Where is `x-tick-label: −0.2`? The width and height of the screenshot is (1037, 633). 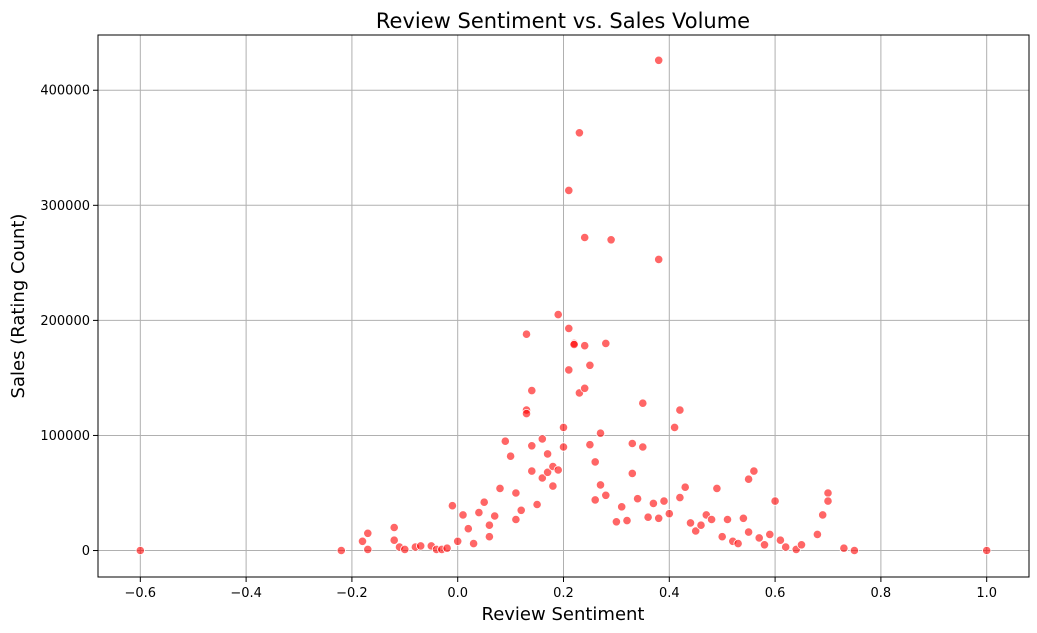
x-tick-label: −0.2 is located at coordinates (352, 593).